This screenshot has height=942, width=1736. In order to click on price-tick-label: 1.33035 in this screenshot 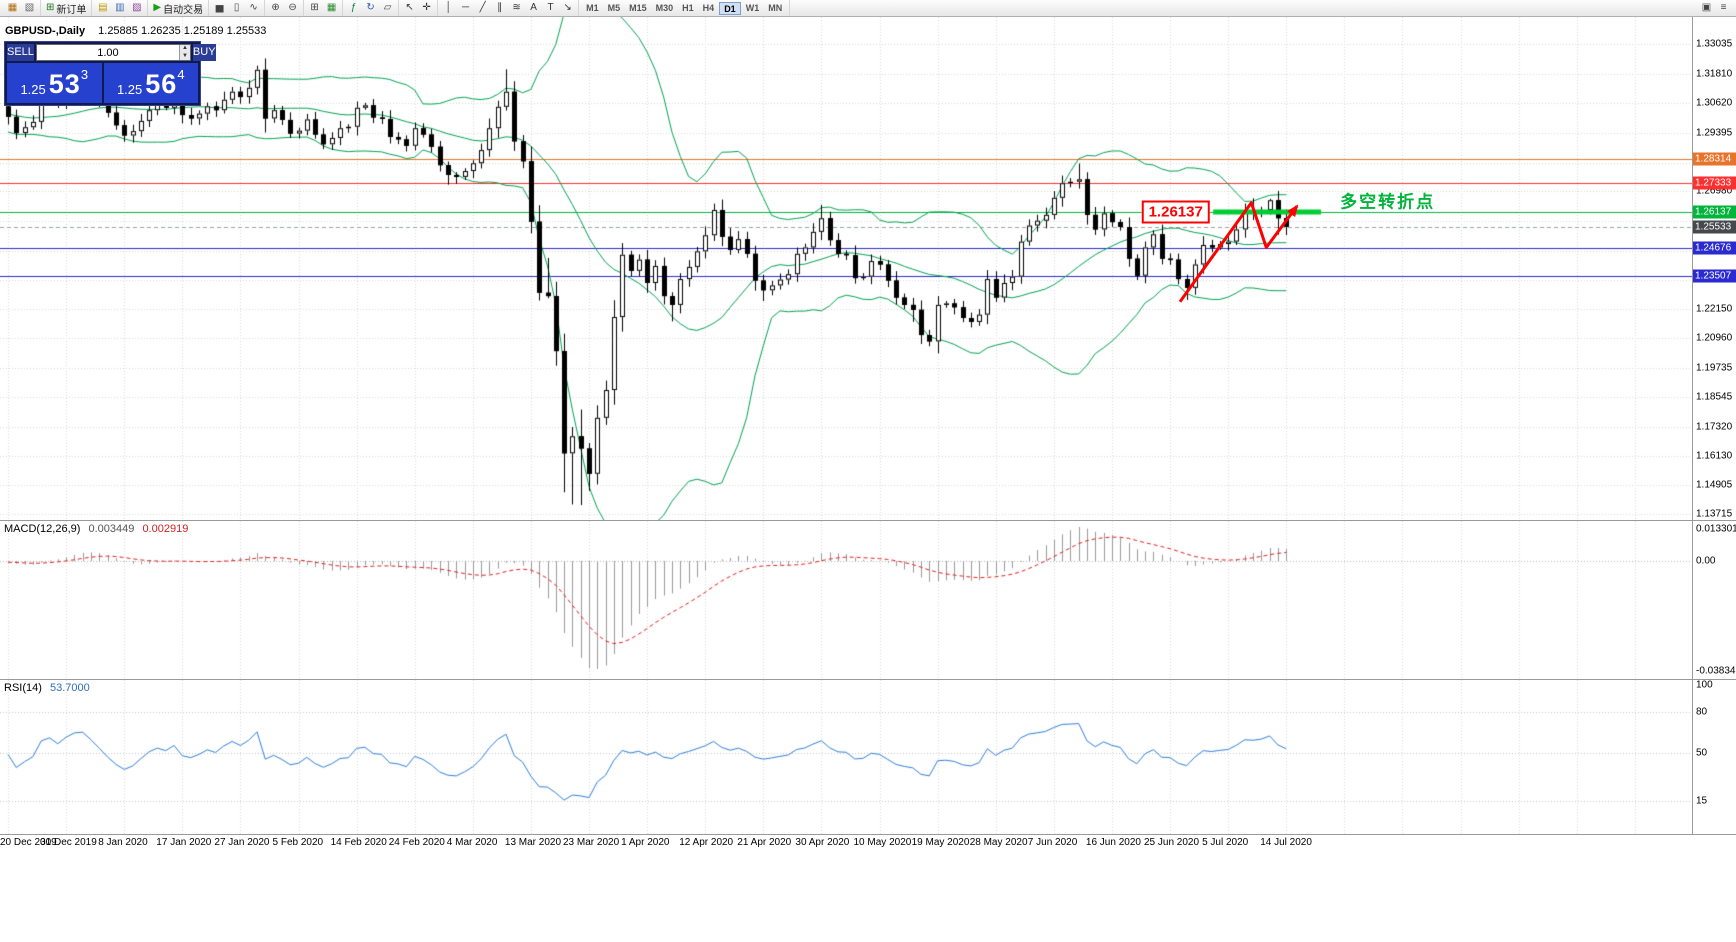, I will do `click(1714, 44)`.